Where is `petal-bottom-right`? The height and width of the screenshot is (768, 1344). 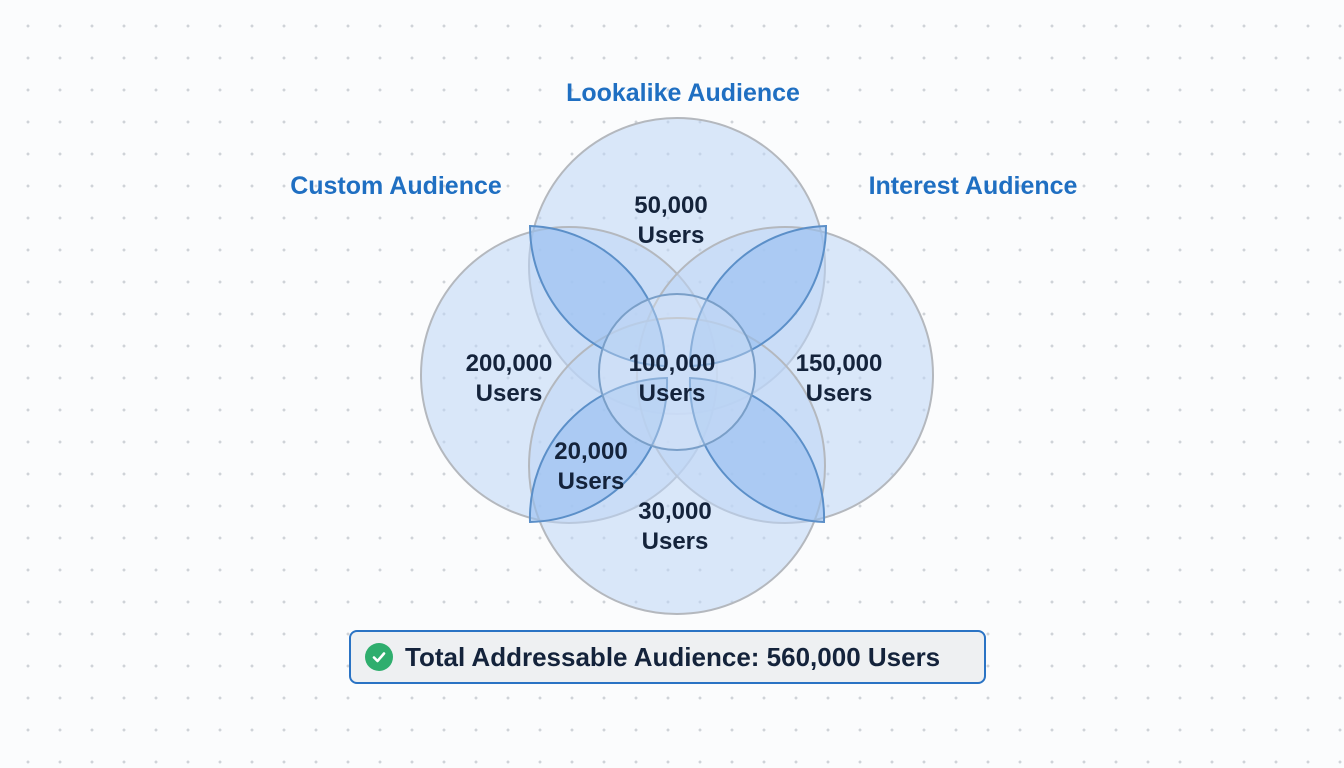 petal-bottom-right is located at coordinates (757, 450).